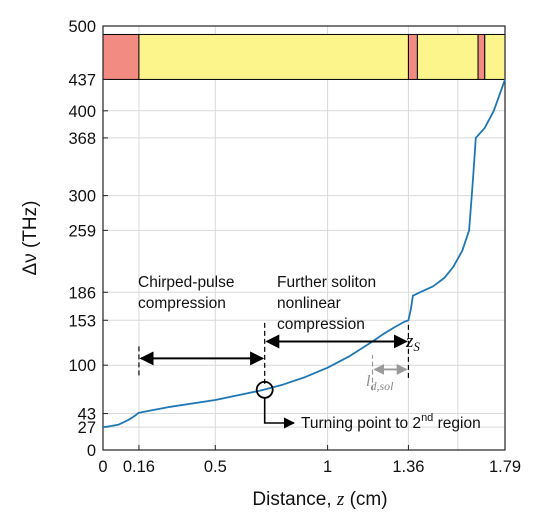 This screenshot has width=550, height=523. Describe the element at coordinates (279, 413) in the screenshot. I see `turning-point-pointer` at that location.